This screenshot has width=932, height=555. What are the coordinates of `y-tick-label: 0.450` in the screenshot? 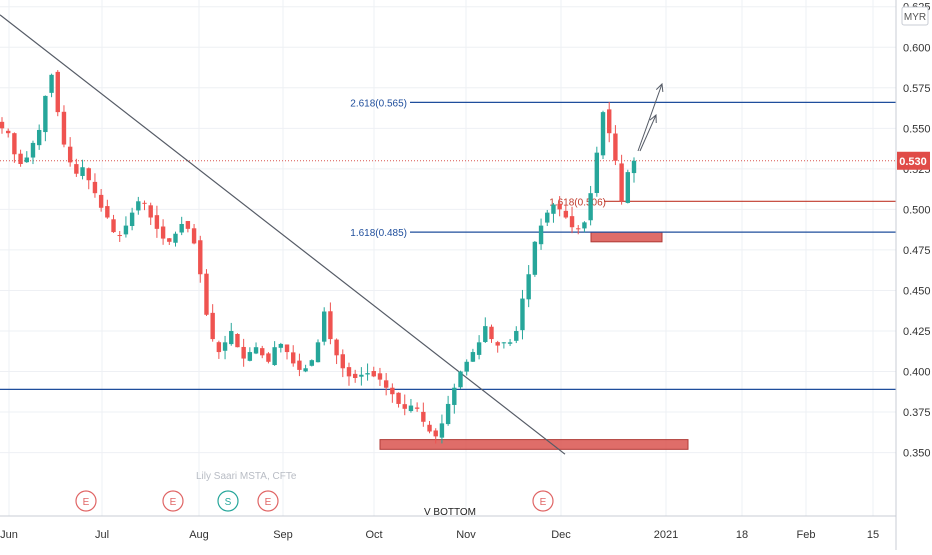 It's located at (917, 291).